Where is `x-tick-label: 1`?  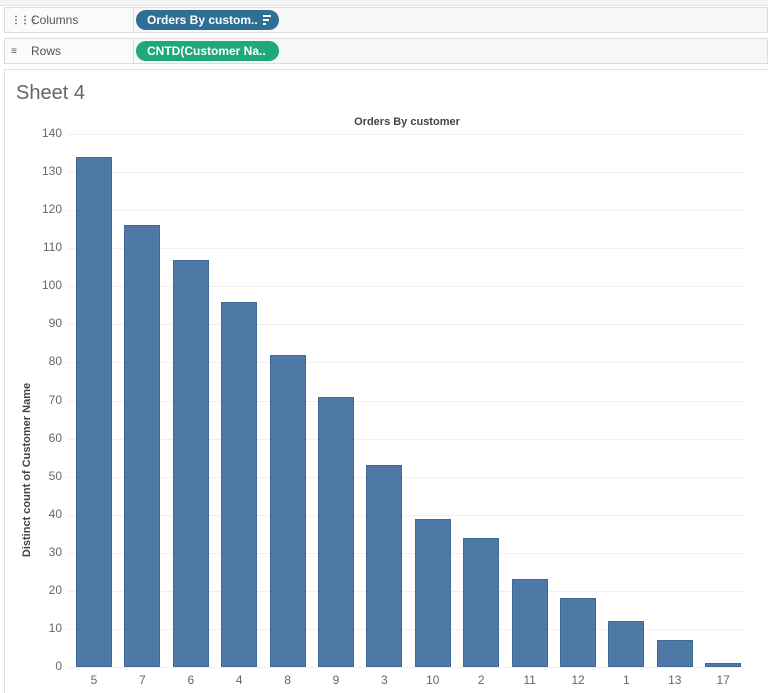
x-tick-label: 1 is located at coordinates (626, 680).